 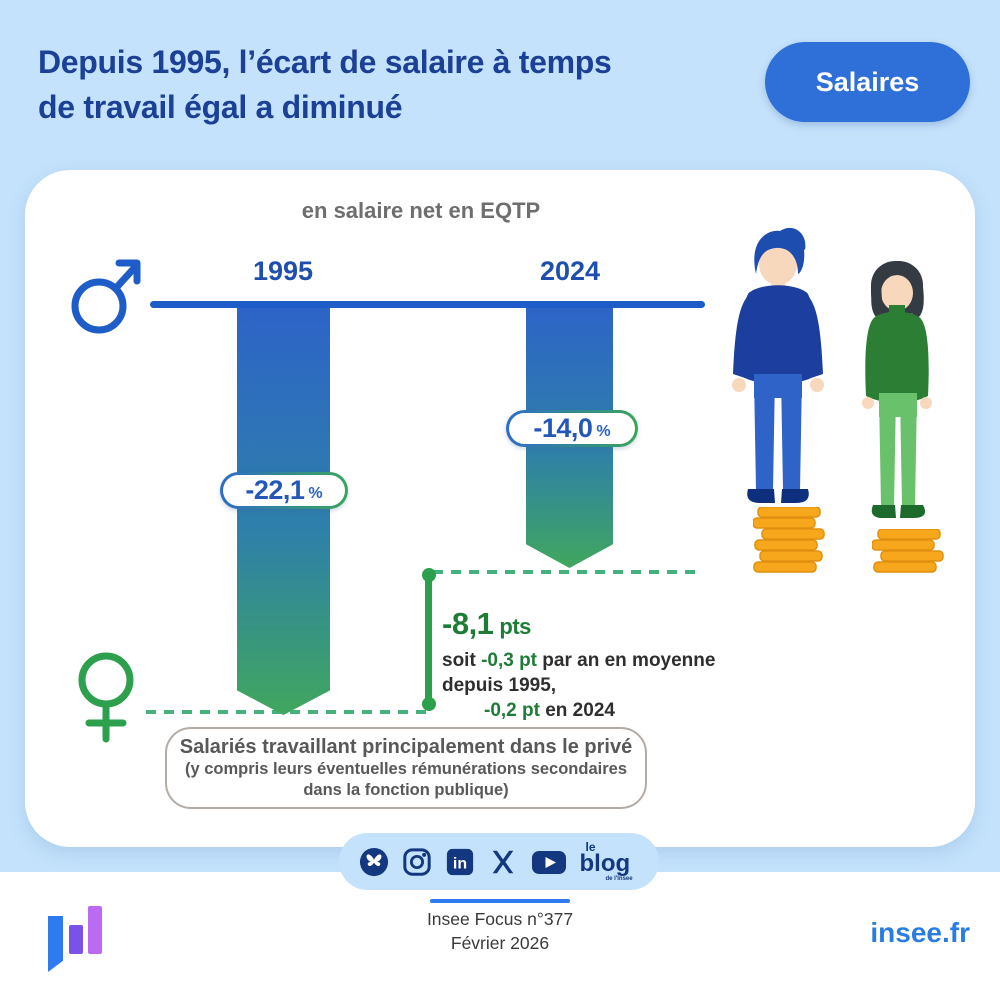 What do you see at coordinates (605, 863) in the screenshot?
I see `le-blog-word: blog` at bounding box center [605, 863].